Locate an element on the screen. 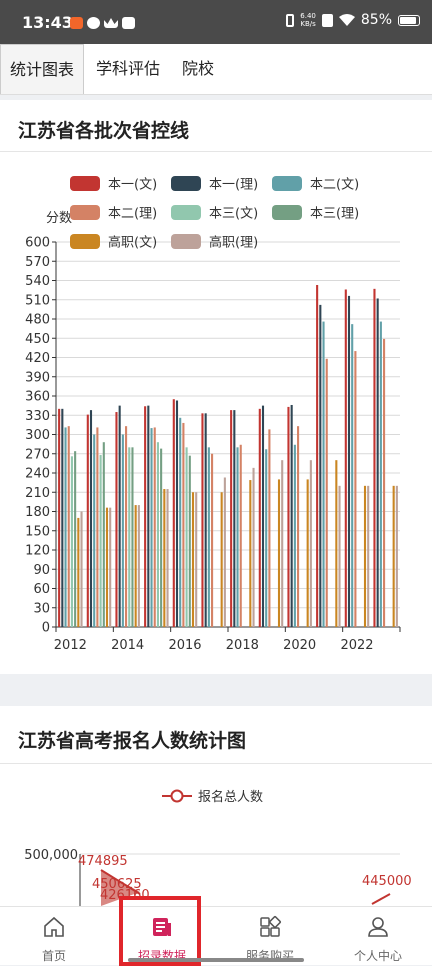  highlight-box is located at coordinates (160, 931).